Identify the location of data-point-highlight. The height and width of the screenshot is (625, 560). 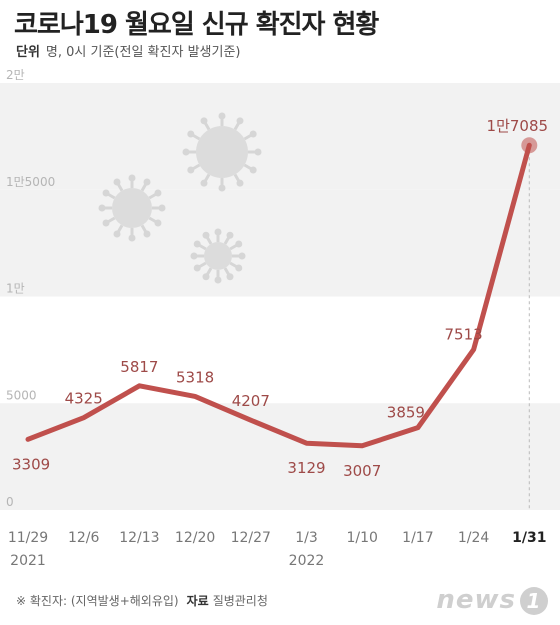
(529, 145).